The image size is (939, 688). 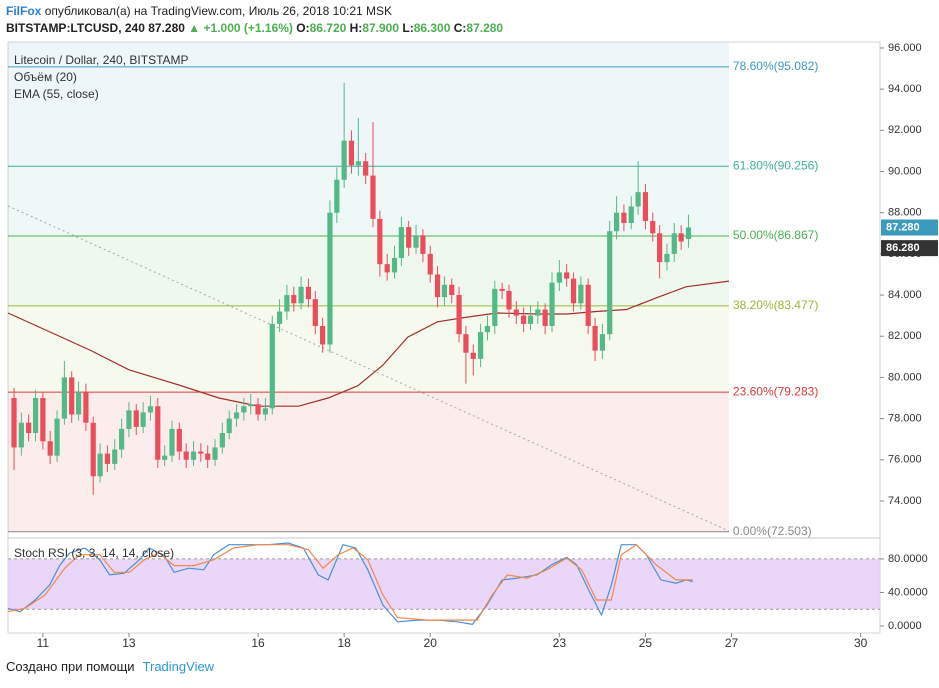 What do you see at coordinates (166, 28) in the screenshot?
I see `last-price: 87.280` at bounding box center [166, 28].